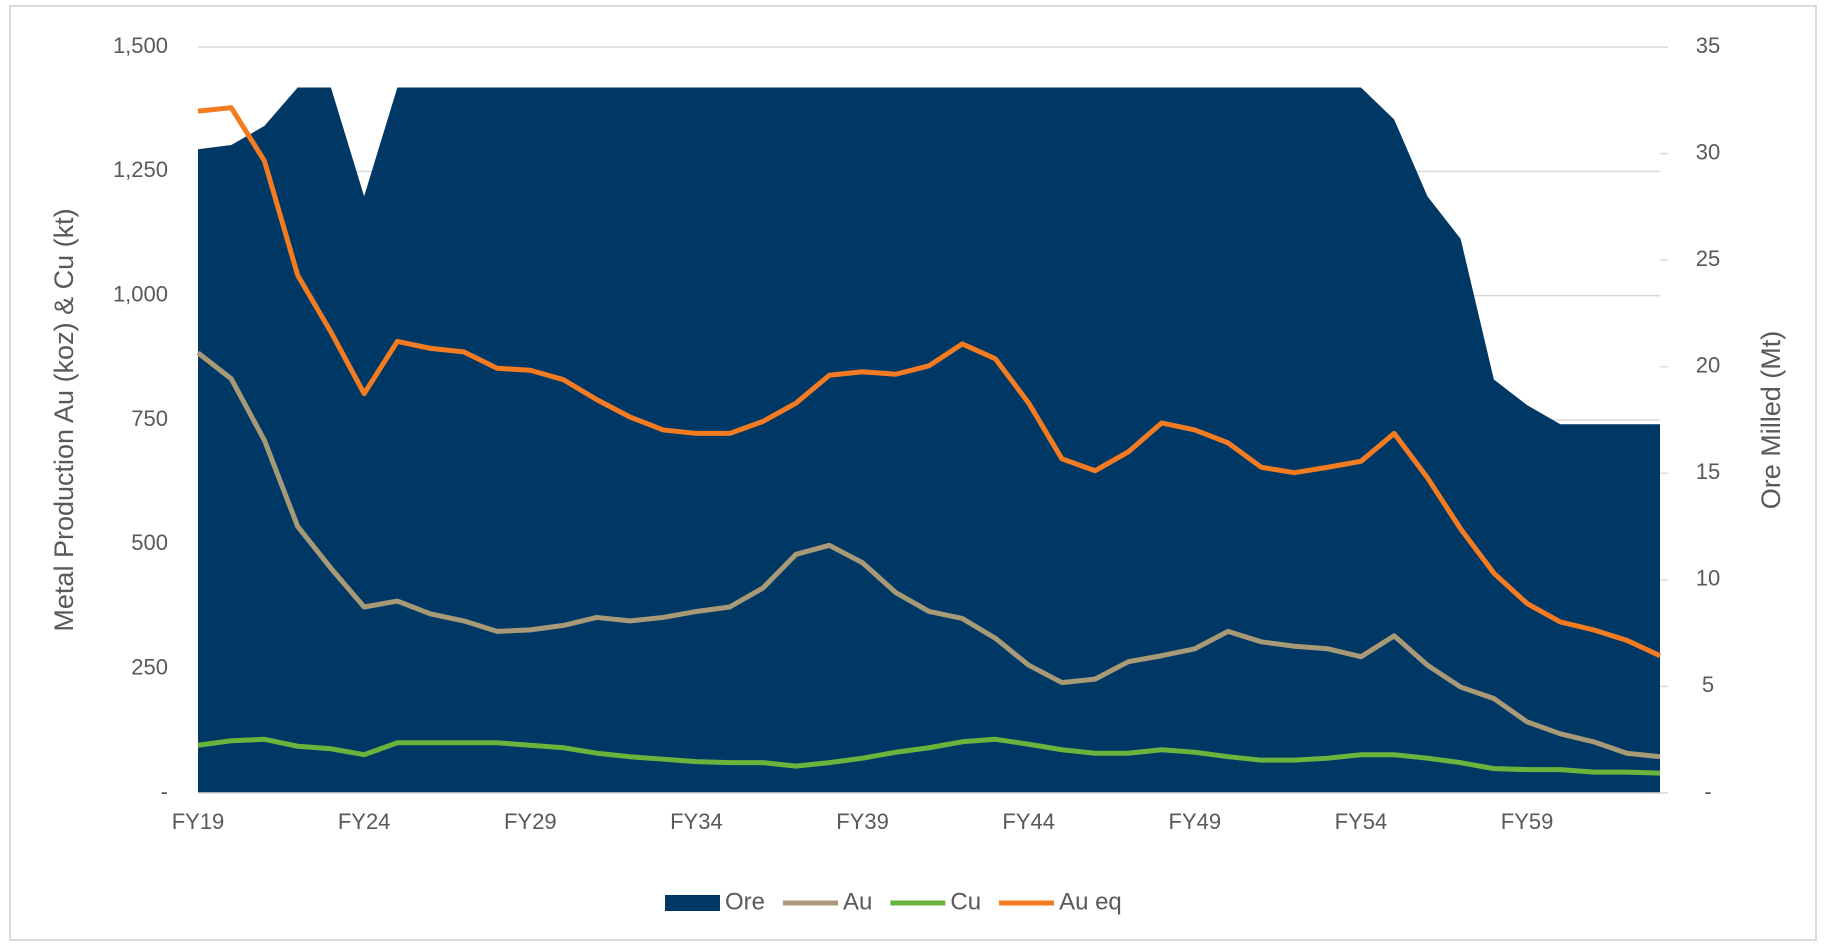 The image size is (1827, 950). Describe the element at coordinates (1708, 365) in the screenshot. I see `y2-tick-label: 20` at that location.